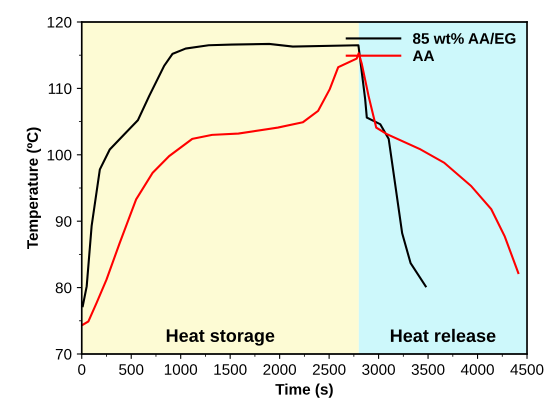 The width and height of the screenshot is (545, 415). I want to click on y-tick-label: 90, so click(64, 221).